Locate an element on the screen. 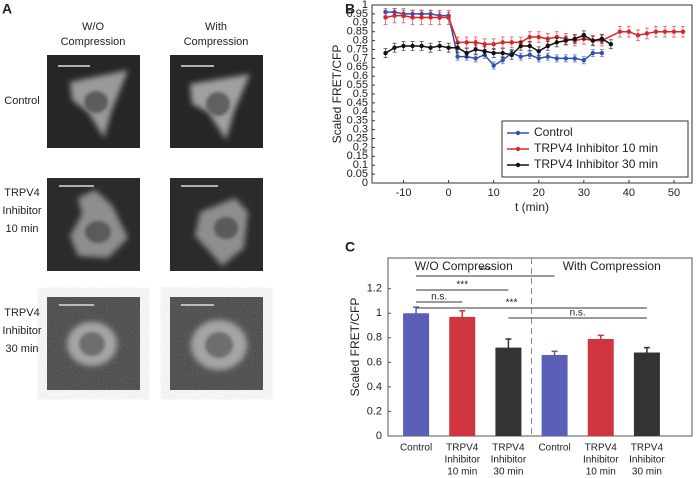 The height and width of the screenshot is (478, 699). y-tick-label: 0.4 is located at coordinates (374, 387).